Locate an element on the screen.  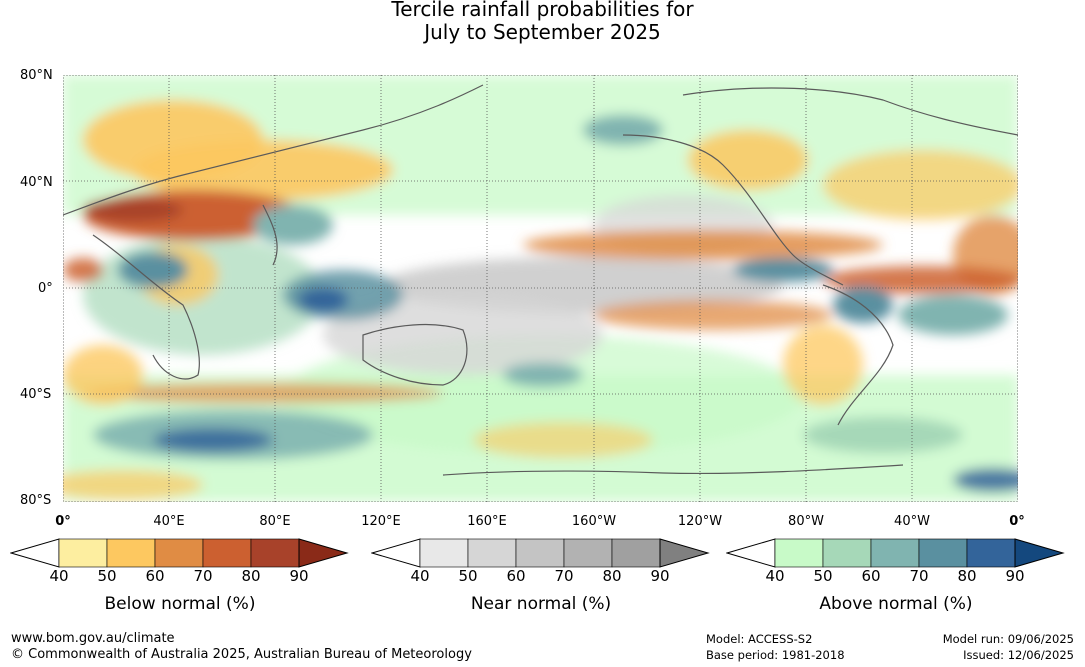
lon-label-160e: 160°E is located at coordinates (487, 521).